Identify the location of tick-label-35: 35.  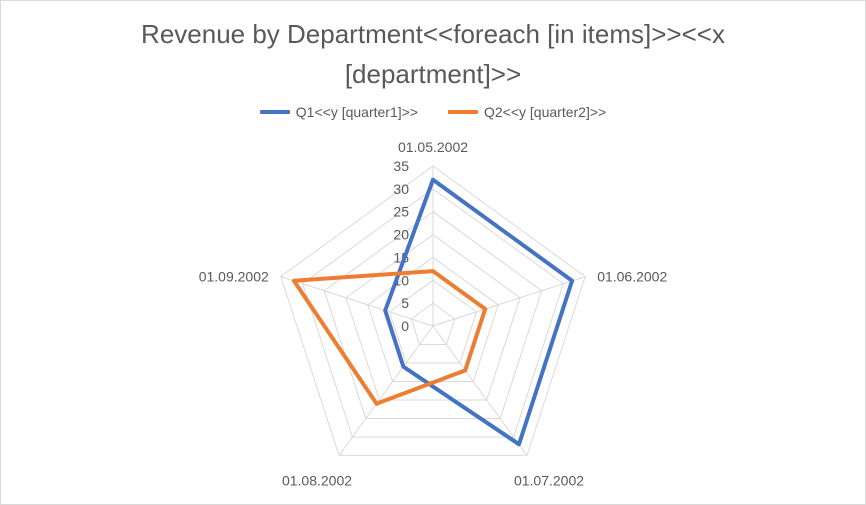
(401, 166).